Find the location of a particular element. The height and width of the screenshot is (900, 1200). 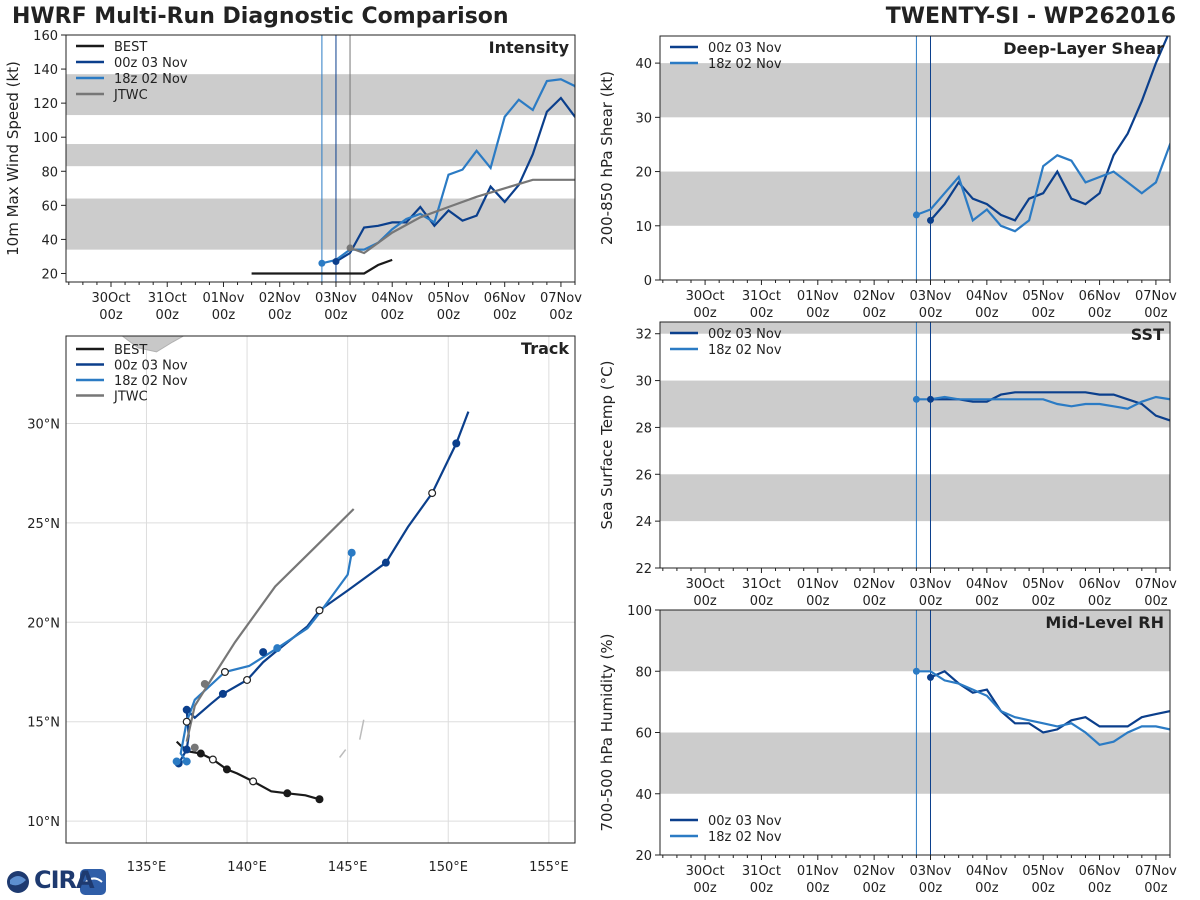

y-tick-label: 10 is located at coordinates (643, 227).